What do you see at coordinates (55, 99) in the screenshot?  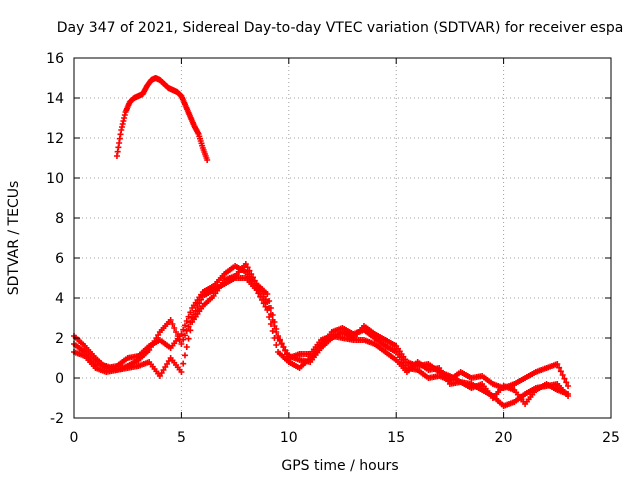 I see `y-tick-label: 14` at bounding box center [55, 99].